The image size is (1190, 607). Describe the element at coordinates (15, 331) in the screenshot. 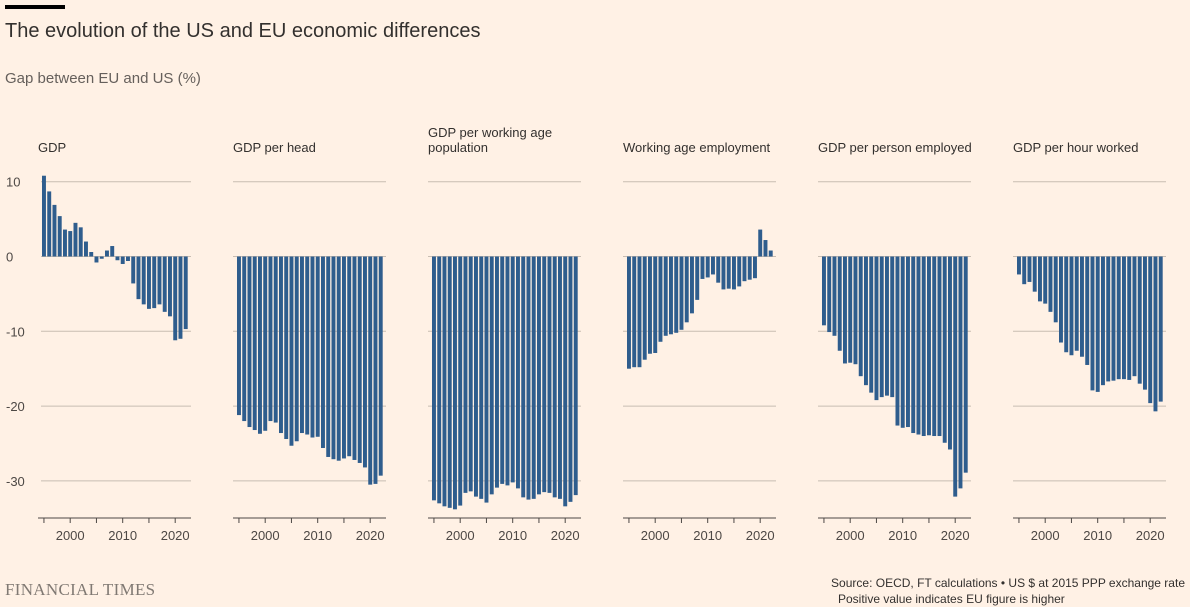

I see `y-tick-label: -10` at that location.